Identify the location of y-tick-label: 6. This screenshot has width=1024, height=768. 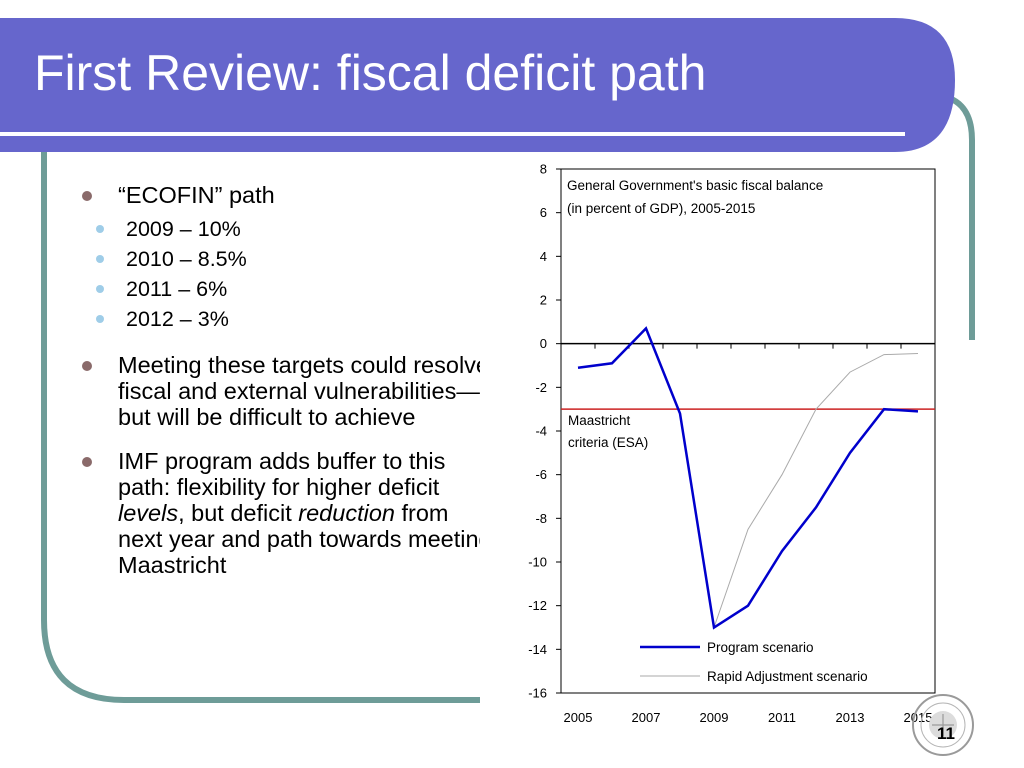
(543, 212).